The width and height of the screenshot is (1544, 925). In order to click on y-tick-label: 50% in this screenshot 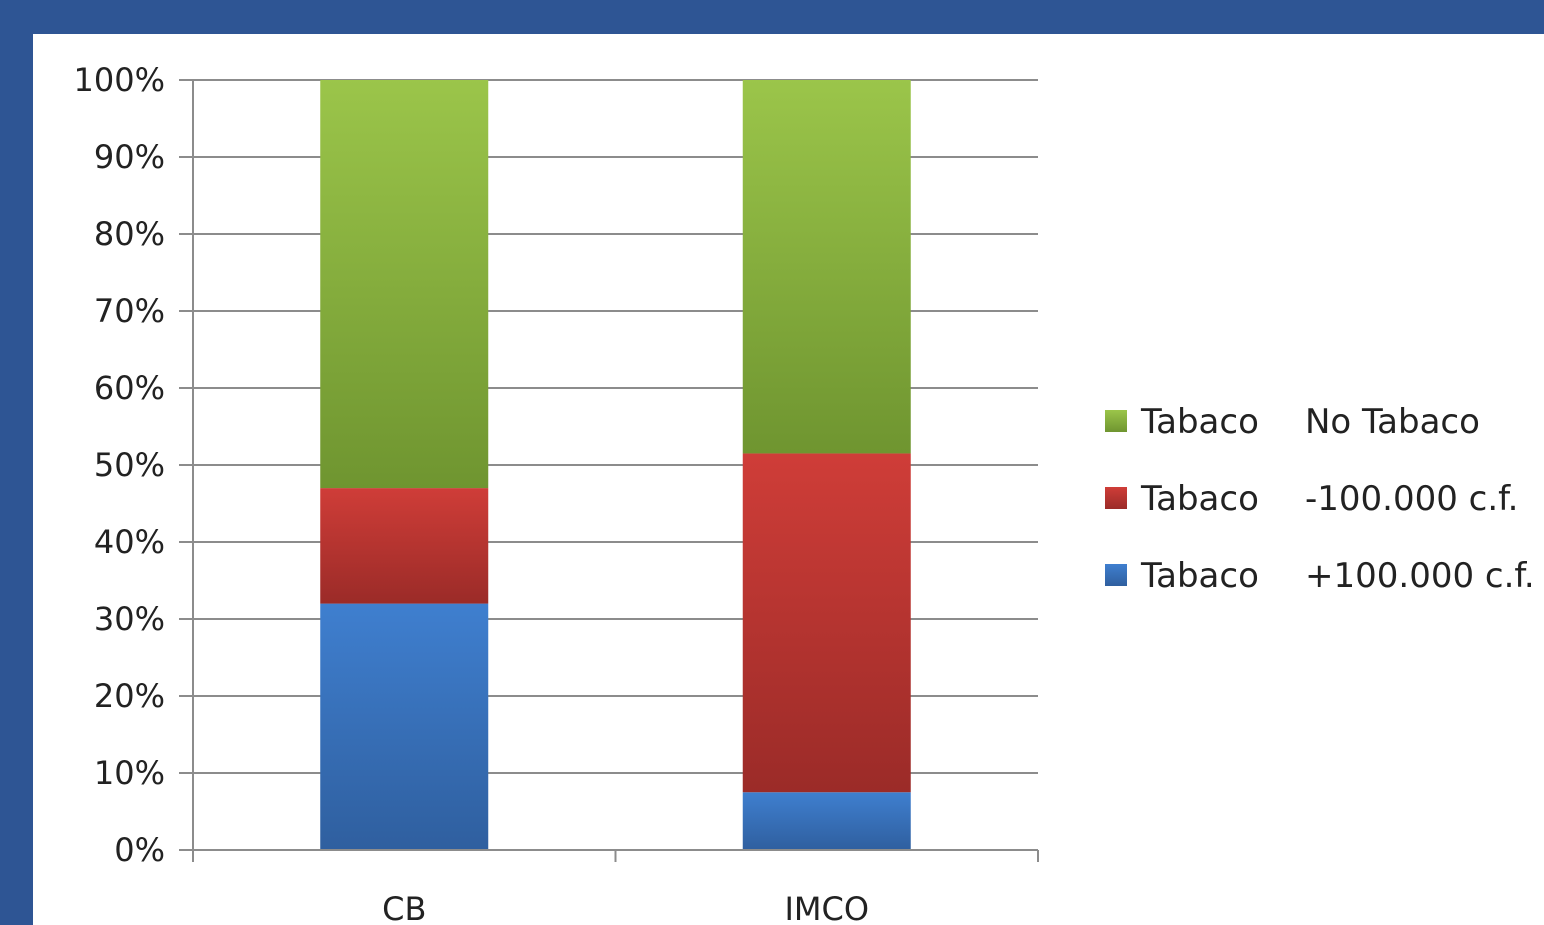, I will do `click(129, 465)`.